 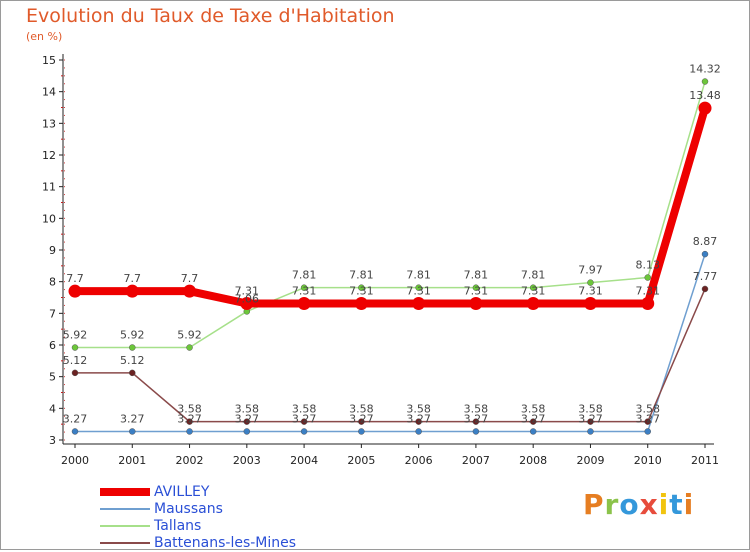 I want to click on chart-title: Evolution du Taux de Taxe d'Habitation, so click(x=210, y=16).